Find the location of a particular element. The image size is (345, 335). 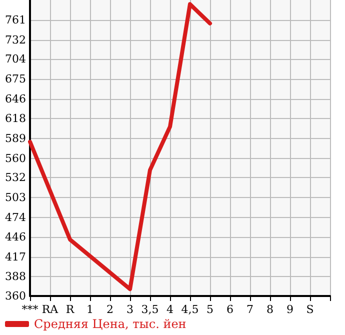

y-tick-label: 503 is located at coordinates (15, 197).